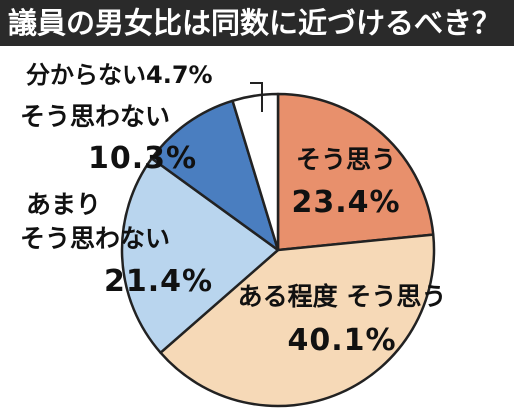  What do you see at coordinates (142, 158) in the screenshot?
I see `label-souomowanai-line-2: 10.3%` at bounding box center [142, 158].